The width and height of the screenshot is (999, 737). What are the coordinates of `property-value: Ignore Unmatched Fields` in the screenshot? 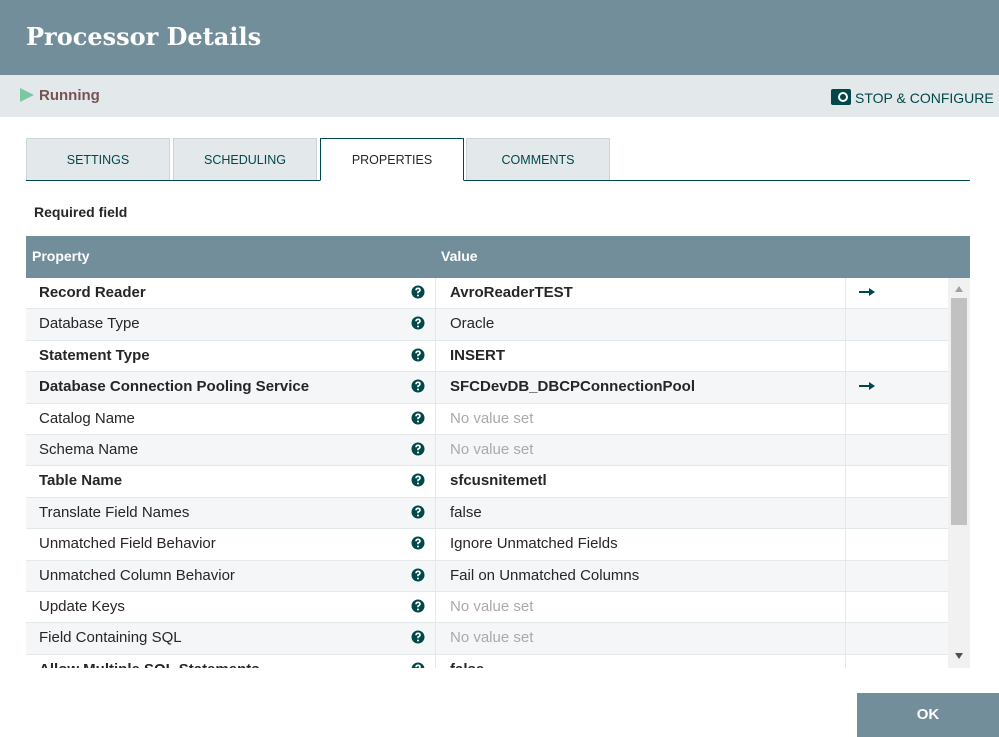 It's located at (534, 544).